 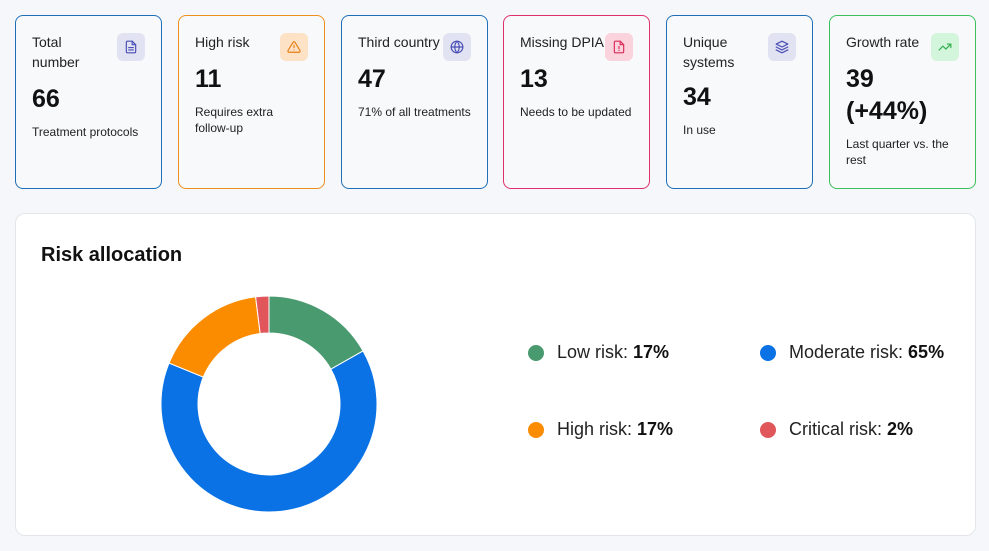 I want to click on card-value: 39 (+44%), so click(x=887, y=95).